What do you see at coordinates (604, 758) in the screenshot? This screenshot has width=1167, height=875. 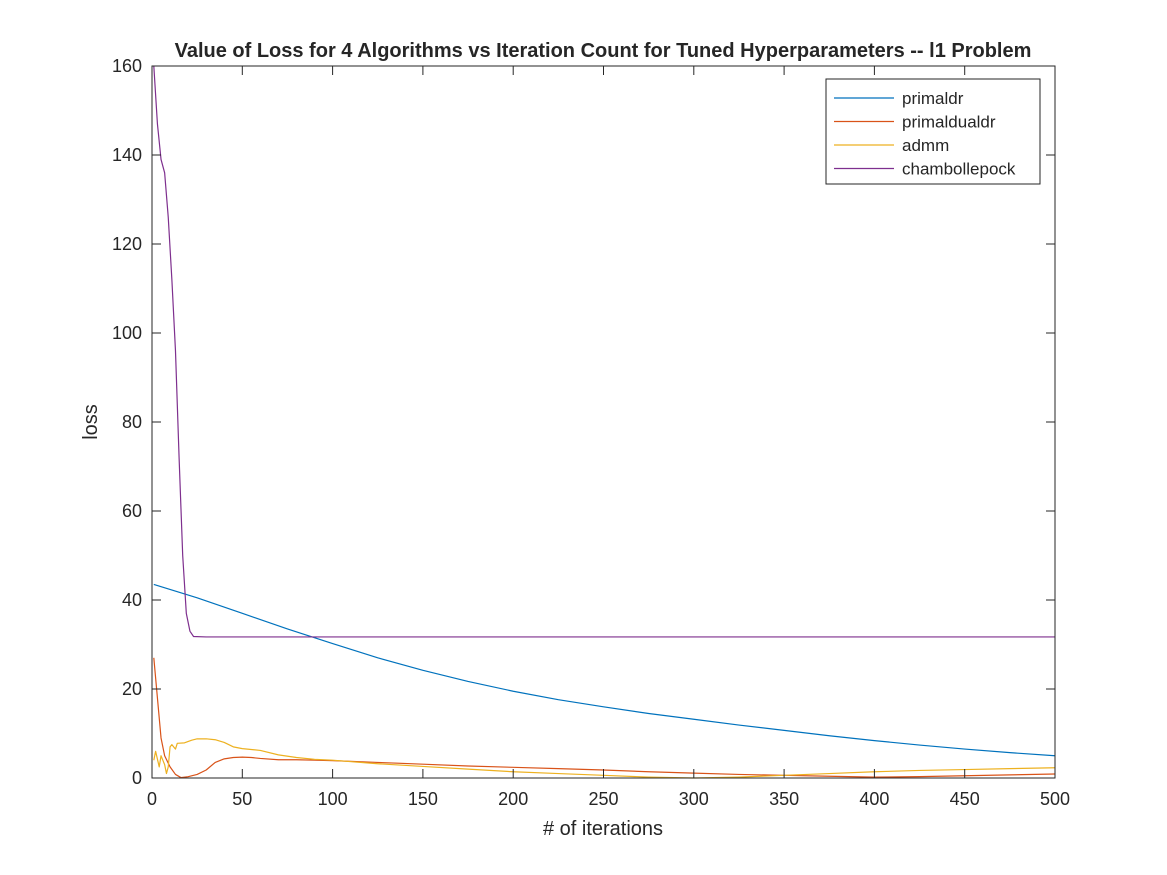 I see `series-line-admm` at bounding box center [604, 758].